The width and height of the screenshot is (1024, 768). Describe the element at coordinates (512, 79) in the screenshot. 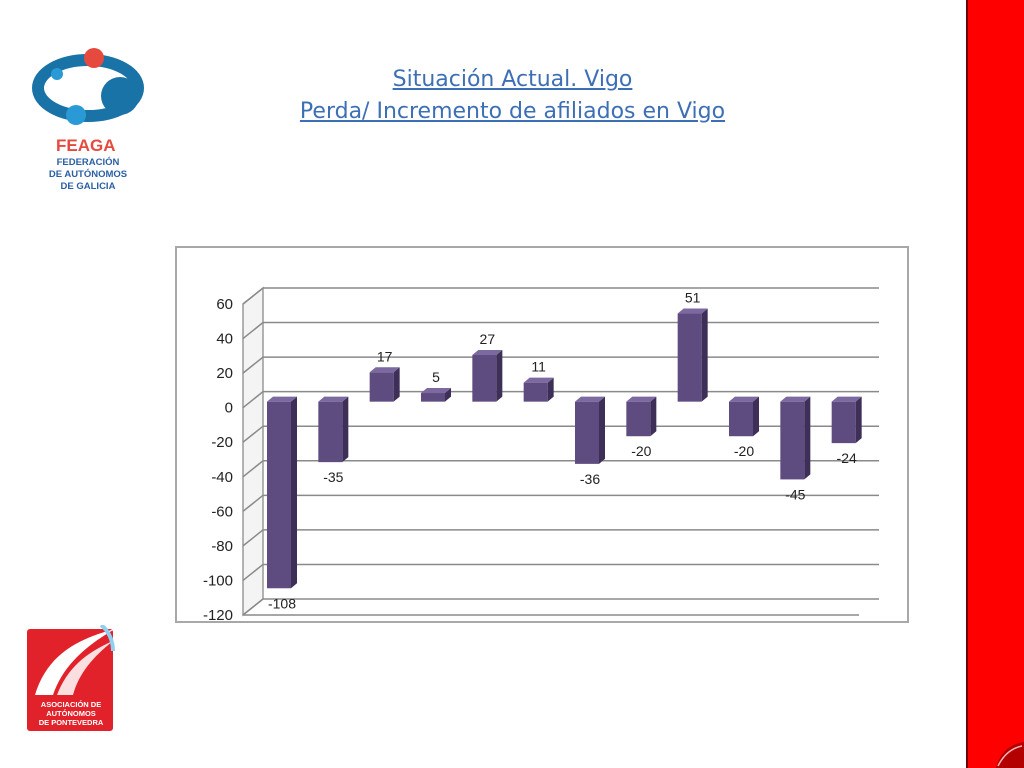

I see `slide-title-line1: Situación Actual. Vigo` at that location.